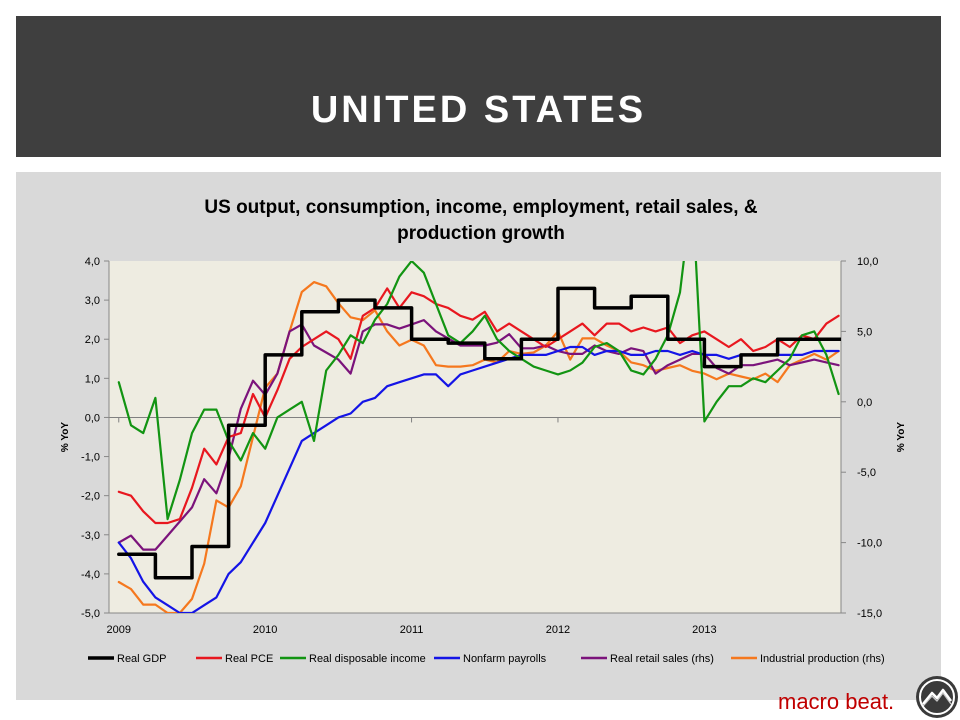 This screenshot has width=960, height=720. Describe the element at coordinates (119, 630) in the screenshot. I see `x-axis-tick-label: 2009` at that location.